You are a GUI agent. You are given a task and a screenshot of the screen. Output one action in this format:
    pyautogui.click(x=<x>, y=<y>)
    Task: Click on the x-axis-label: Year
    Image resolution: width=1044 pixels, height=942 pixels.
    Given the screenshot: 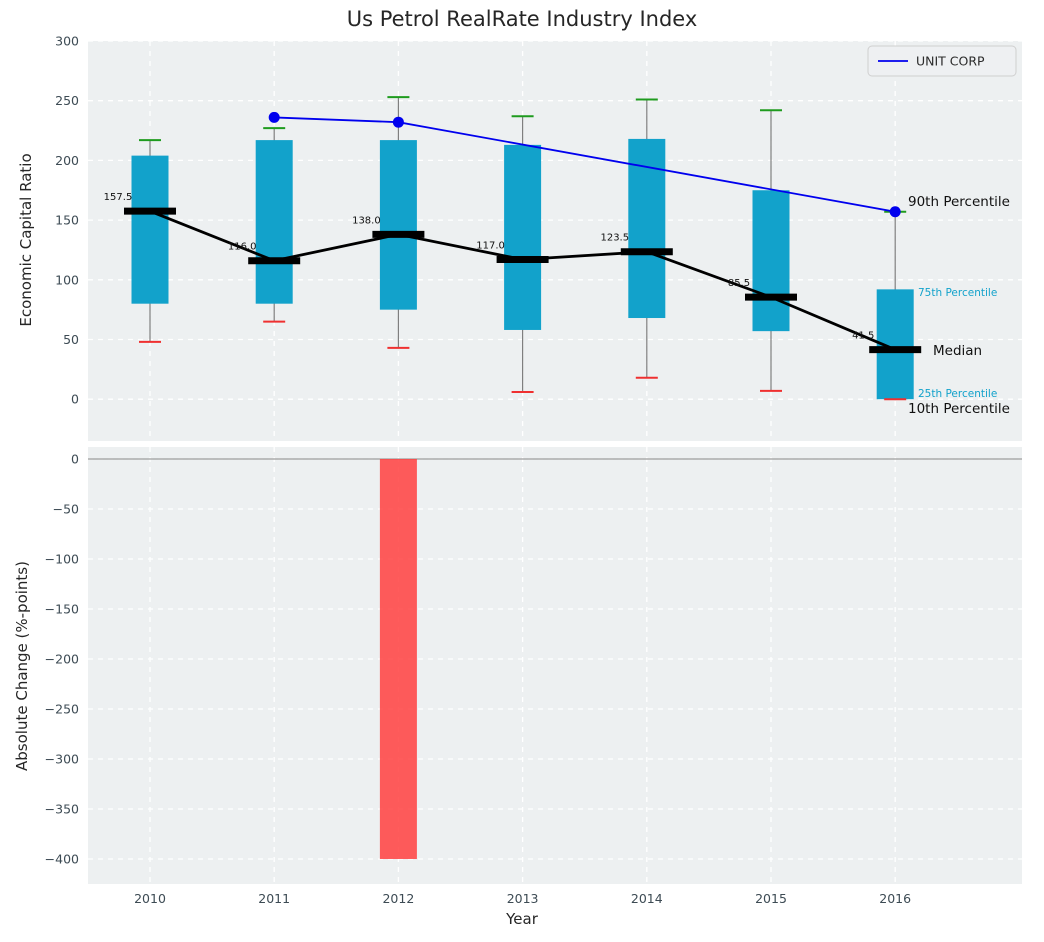 What is the action you would take?
    pyautogui.click(x=522, y=919)
    